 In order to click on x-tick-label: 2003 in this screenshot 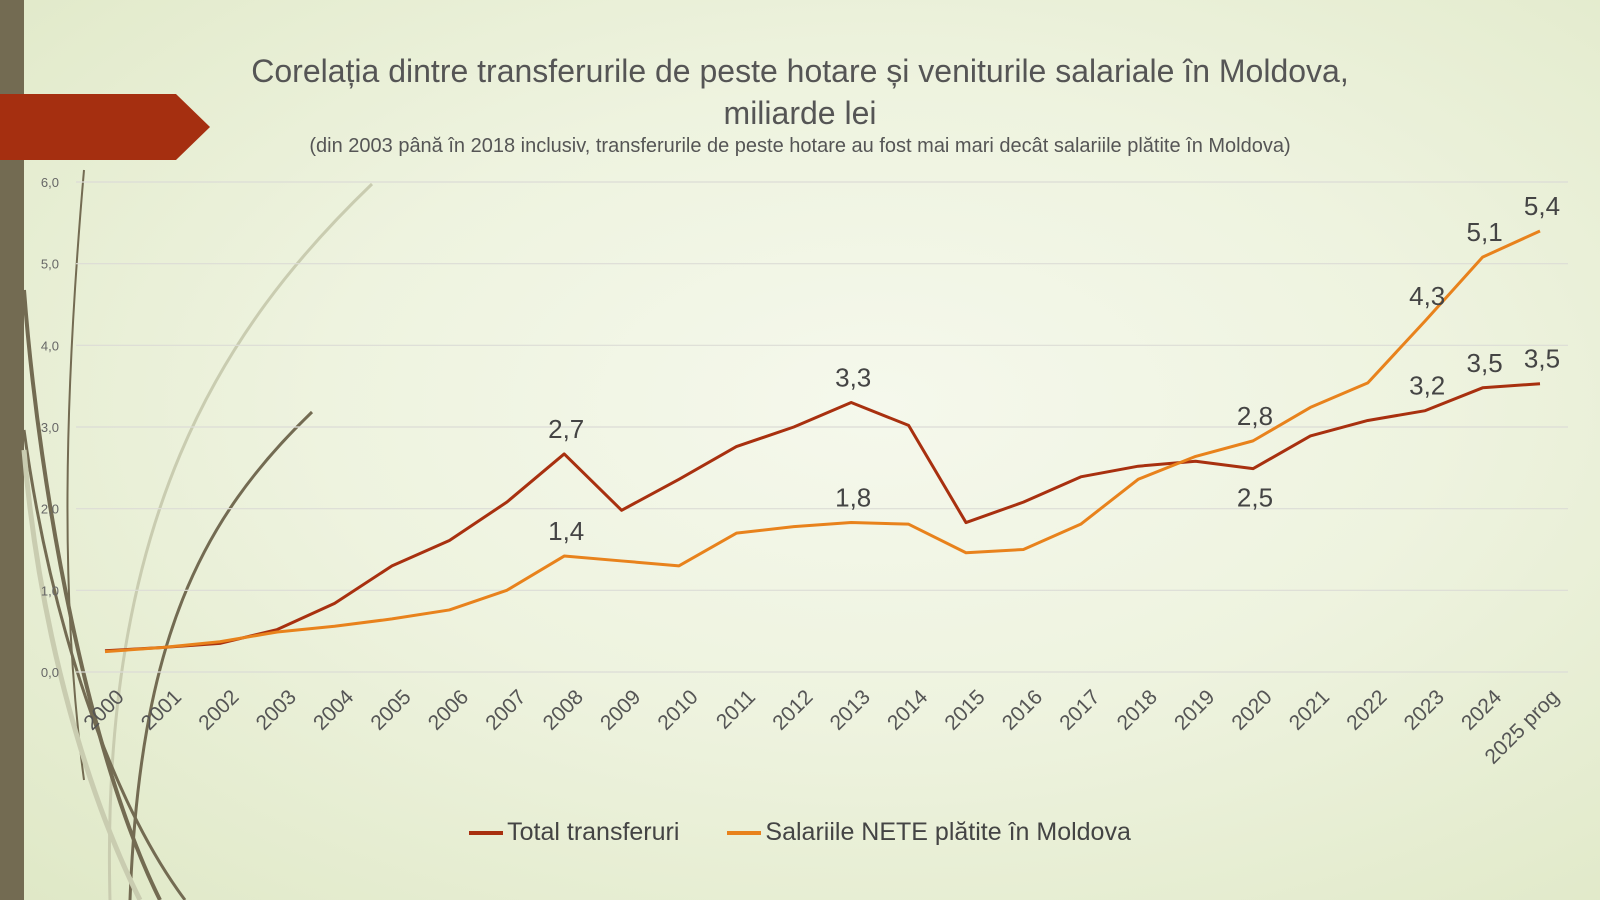, I will do `click(276, 709)`.